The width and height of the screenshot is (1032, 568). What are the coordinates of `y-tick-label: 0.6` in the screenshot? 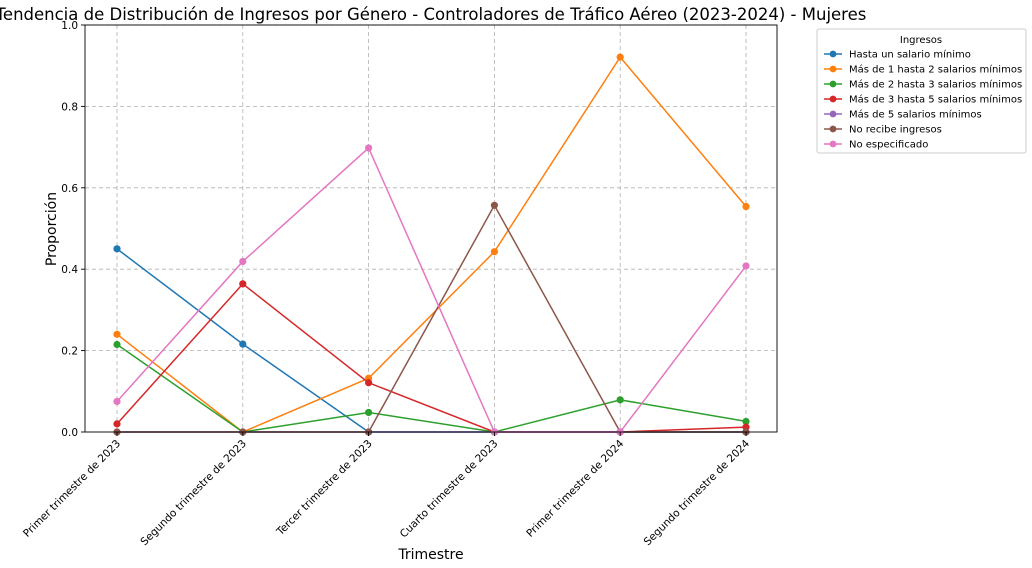 It's located at (69, 189).